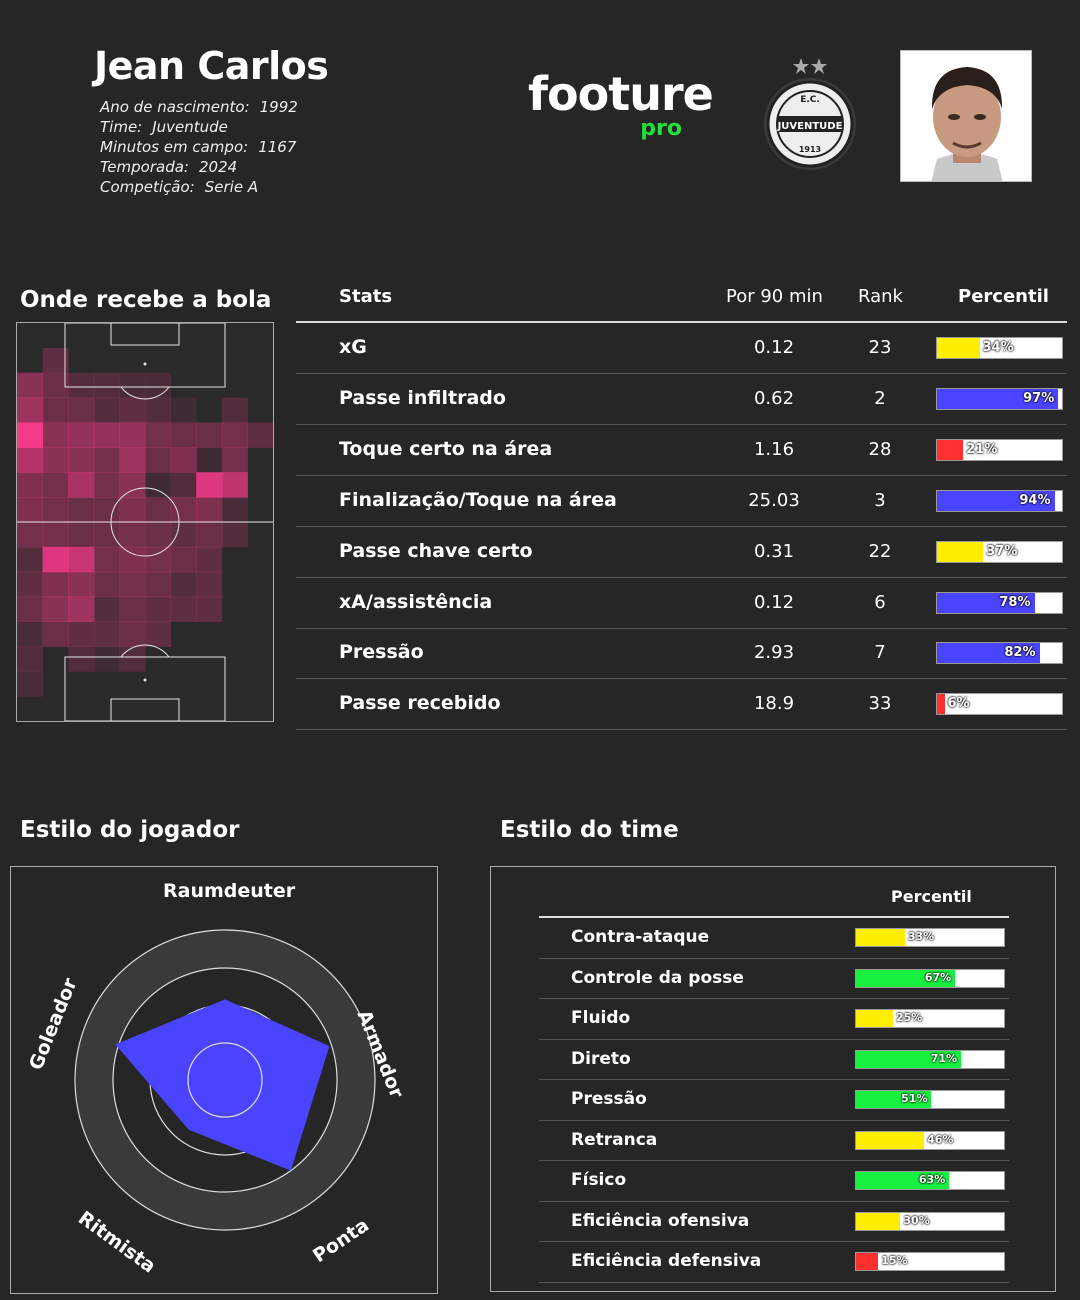 Image resolution: width=1080 pixels, height=1300 pixels. Describe the element at coordinates (774, 347) in the screenshot. I see `stat-per90: 0.12` at that location.